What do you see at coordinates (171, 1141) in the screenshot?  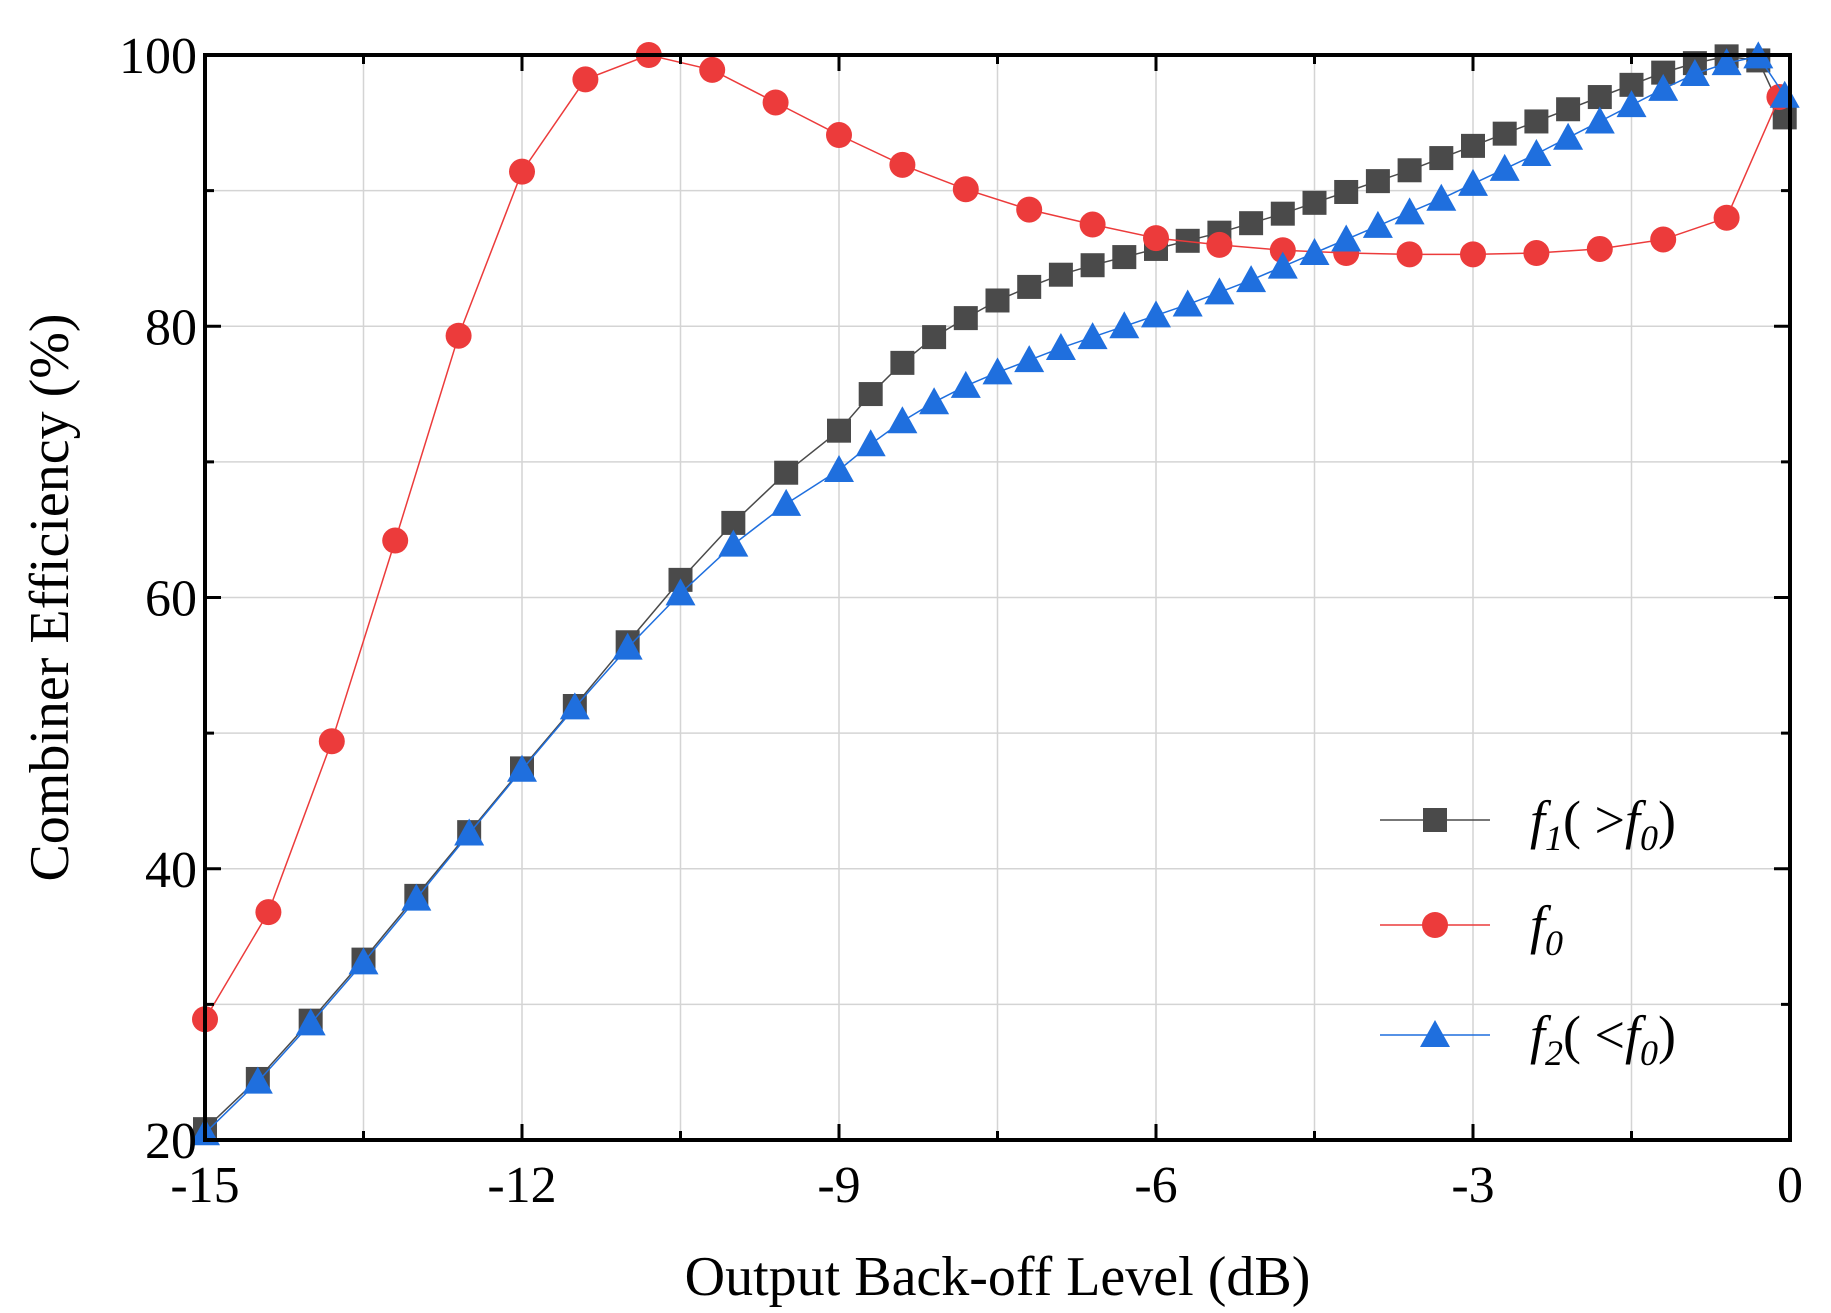 I see `y-tick-label: 20` at bounding box center [171, 1141].